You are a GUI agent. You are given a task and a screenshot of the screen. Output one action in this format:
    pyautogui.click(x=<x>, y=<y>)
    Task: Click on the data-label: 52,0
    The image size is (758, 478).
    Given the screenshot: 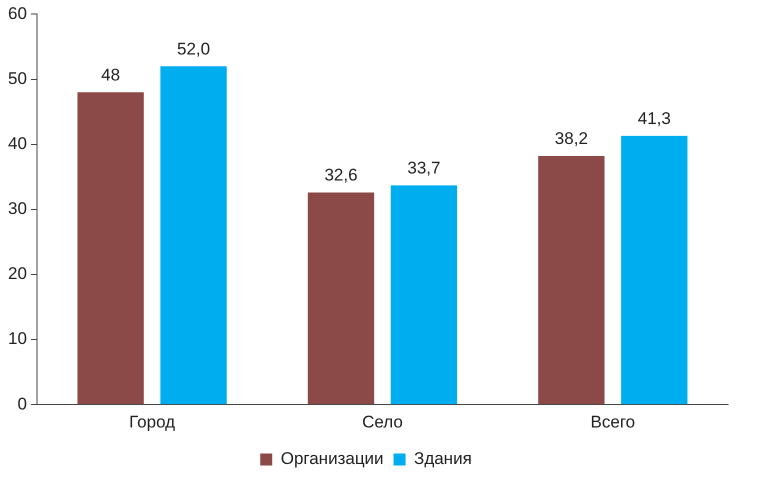 What is the action you would take?
    pyautogui.click(x=193, y=48)
    